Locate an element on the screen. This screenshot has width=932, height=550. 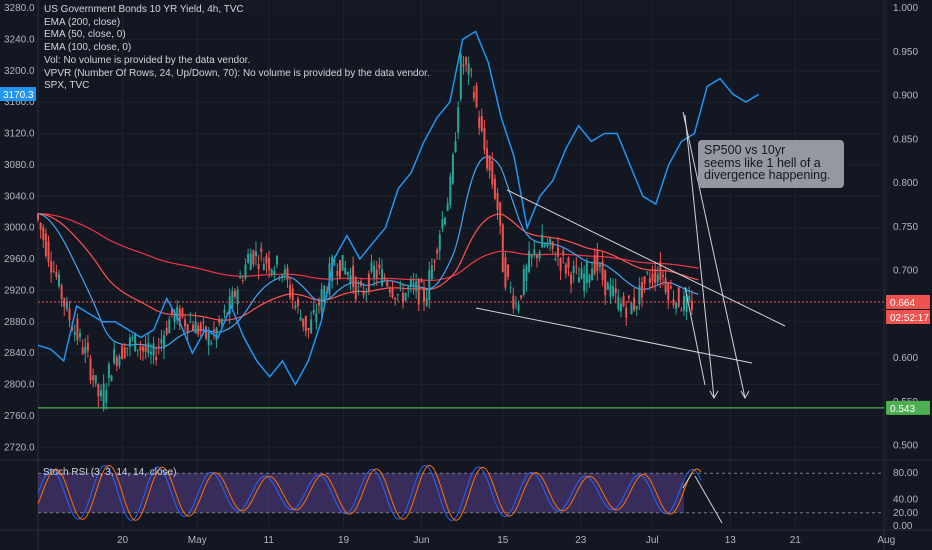
stoch-axis-label: 0.00 is located at coordinates (903, 526).